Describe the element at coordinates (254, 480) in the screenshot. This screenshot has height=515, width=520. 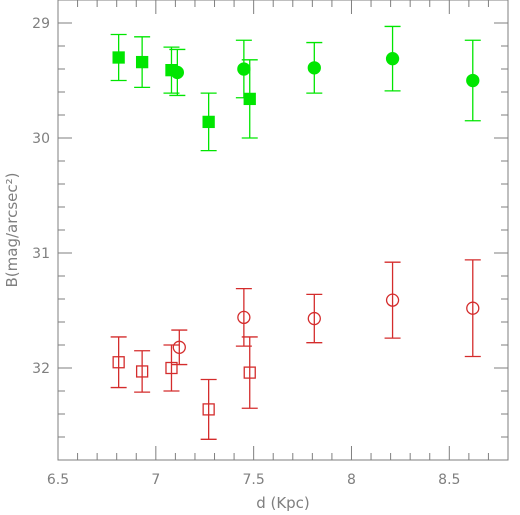
I see `x-tick-label: 7.5` at that location.